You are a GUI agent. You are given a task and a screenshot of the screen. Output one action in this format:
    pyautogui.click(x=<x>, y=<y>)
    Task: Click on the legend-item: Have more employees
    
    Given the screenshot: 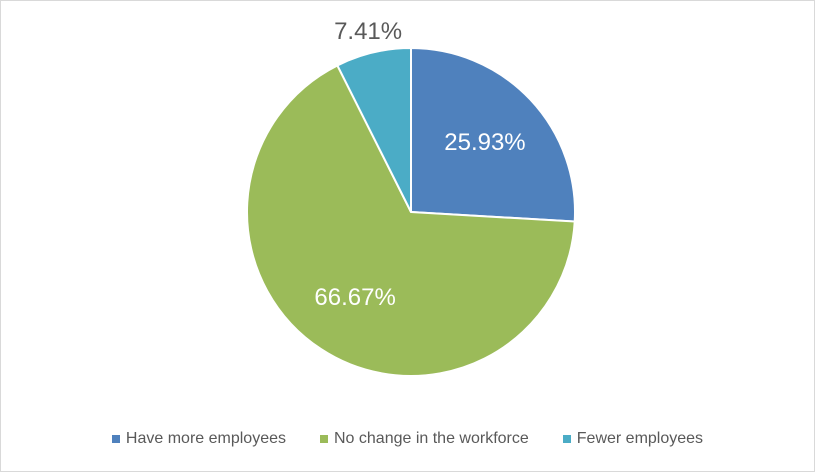 What is the action you would take?
    pyautogui.click(x=198, y=439)
    